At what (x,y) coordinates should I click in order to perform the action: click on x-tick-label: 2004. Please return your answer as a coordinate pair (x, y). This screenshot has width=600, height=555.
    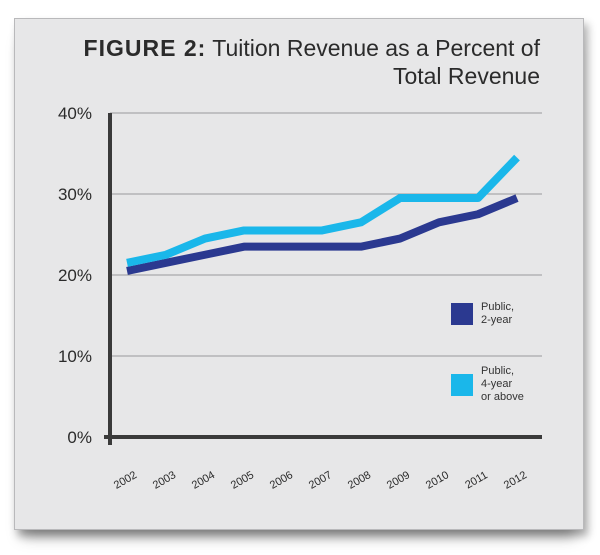
    Looking at the image, I should click on (203, 480).